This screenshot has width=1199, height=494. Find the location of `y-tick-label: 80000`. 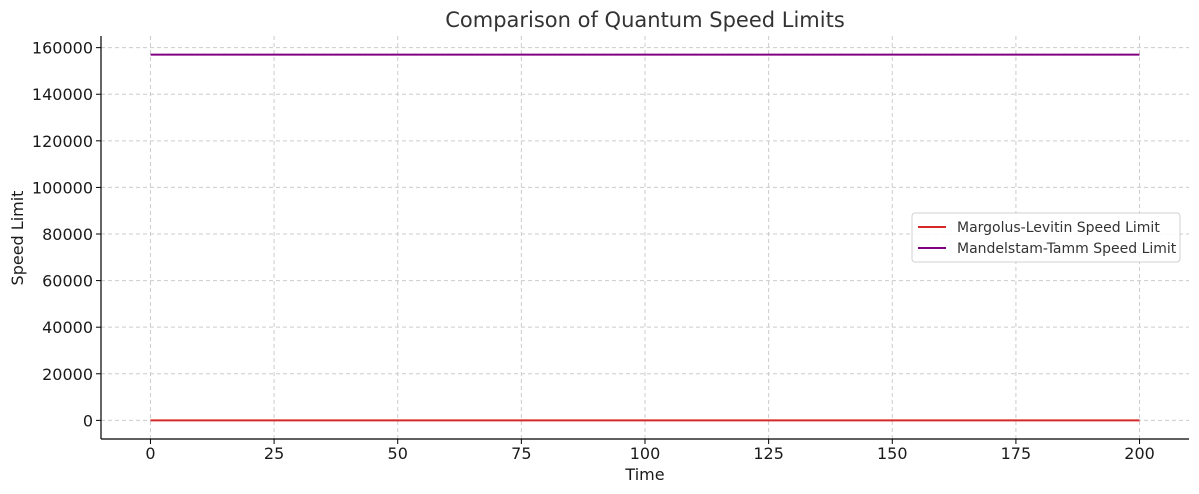

y-tick-label: 80000 is located at coordinates (67, 234).